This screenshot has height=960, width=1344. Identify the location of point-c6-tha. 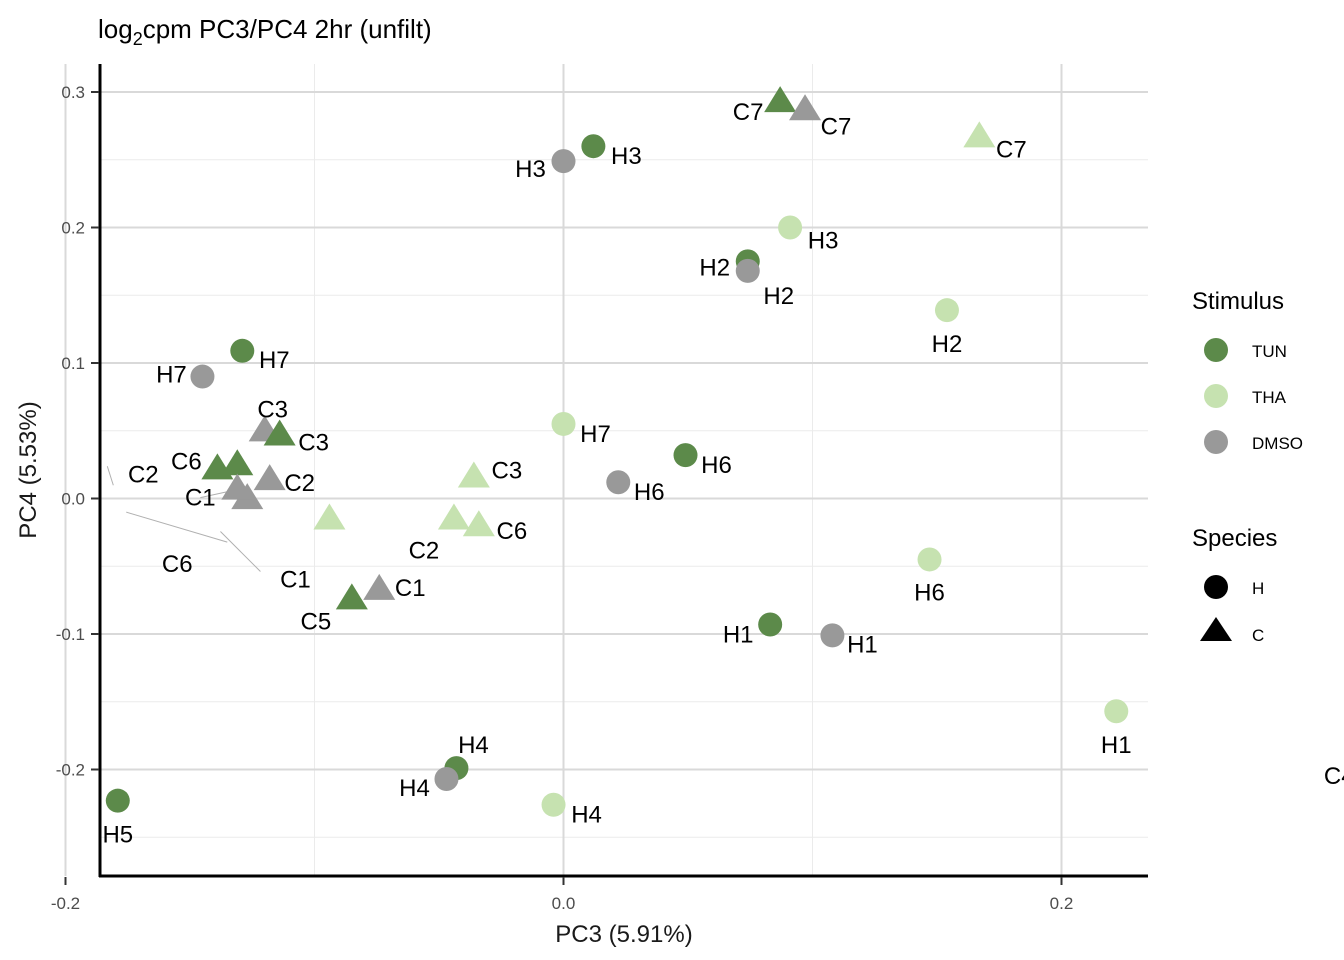
(478, 523).